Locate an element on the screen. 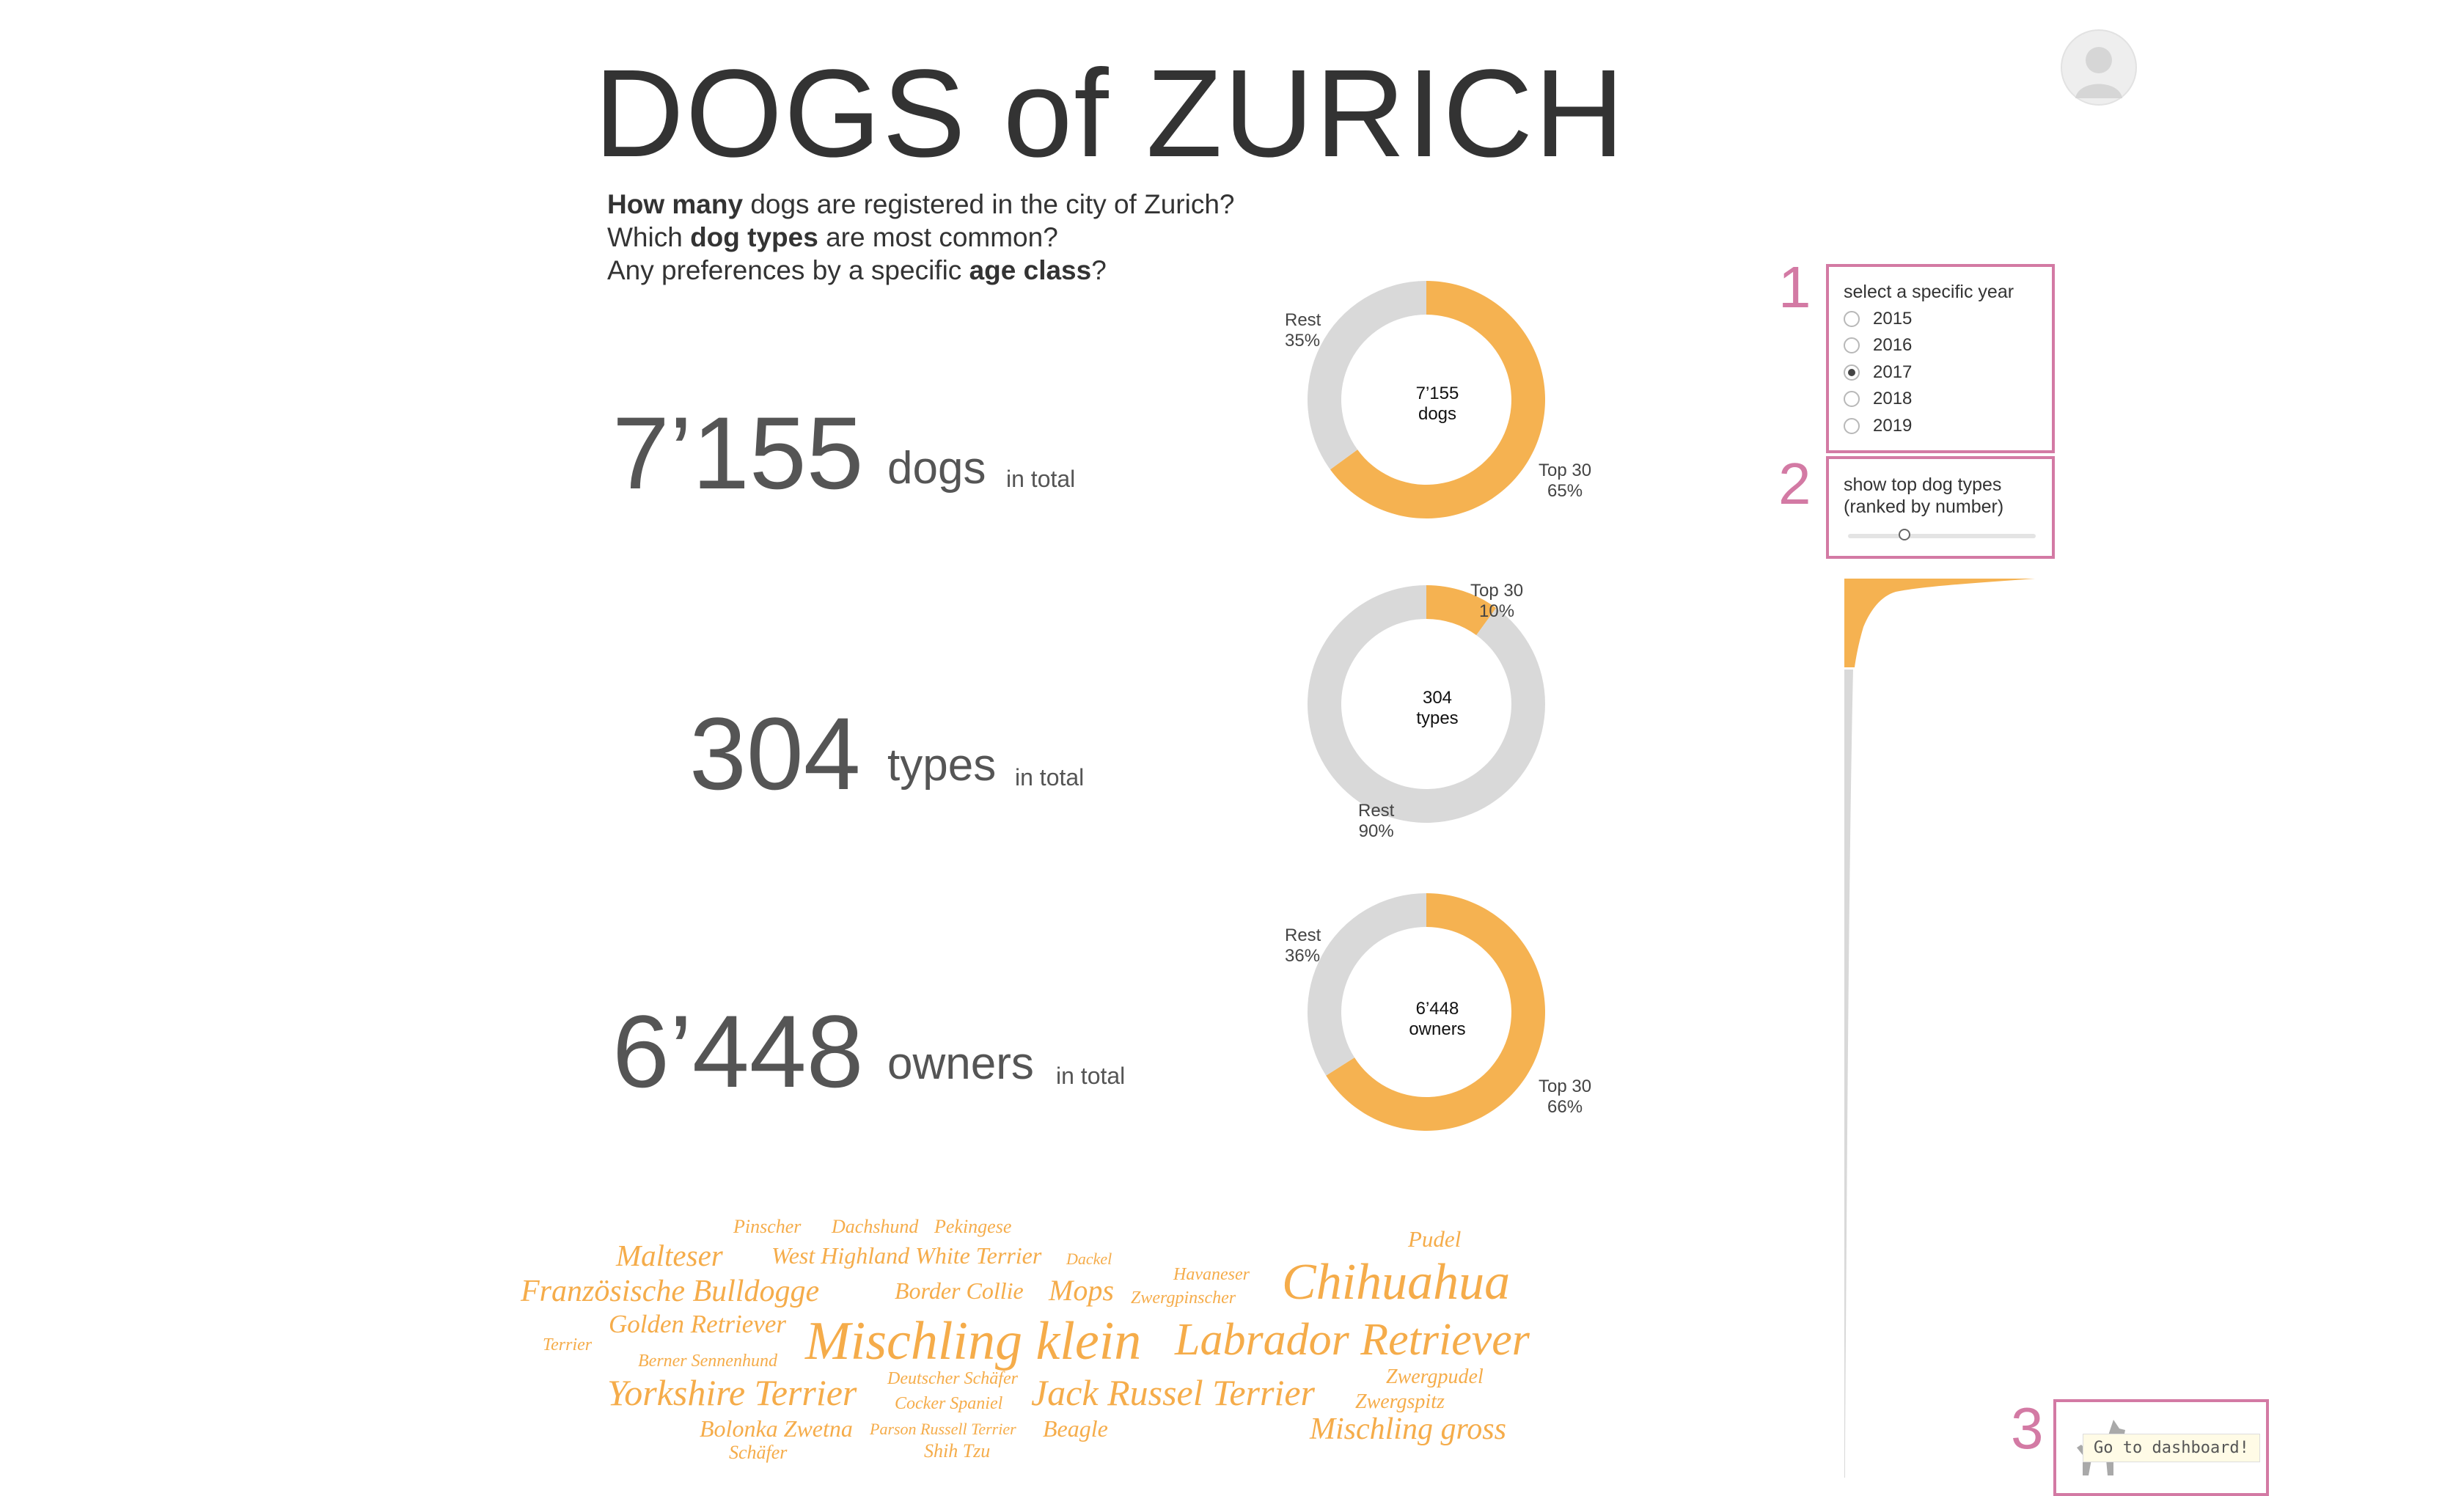 The height and width of the screenshot is (1496, 2464). top-pct: 66% is located at coordinates (1565, 1106).